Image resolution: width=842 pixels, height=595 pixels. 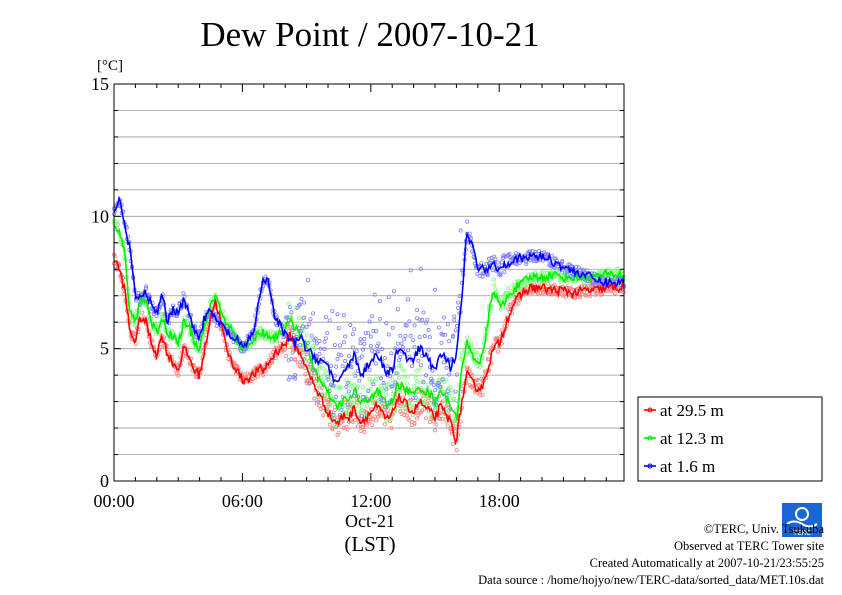 What do you see at coordinates (687, 466) in the screenshot?
I see `legend-label: at 1.6 m` at bounding box center [687, 466].